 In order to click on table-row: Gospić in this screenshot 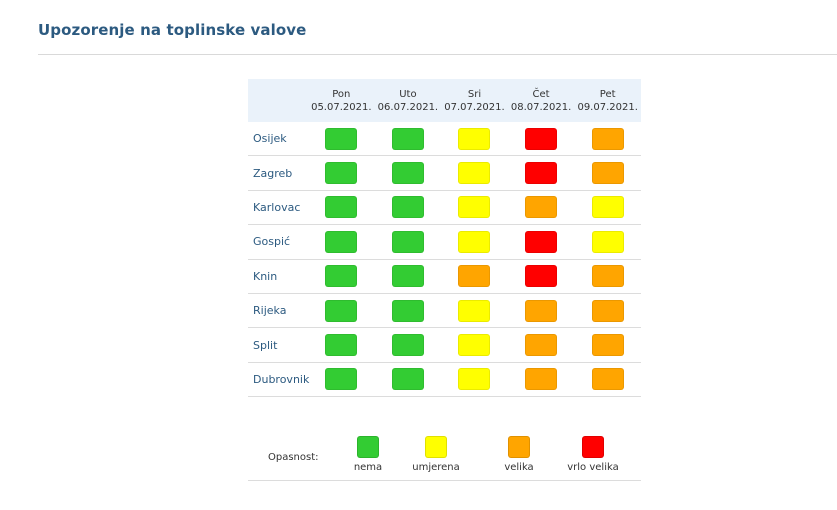, I will do `click(444, 242)`.